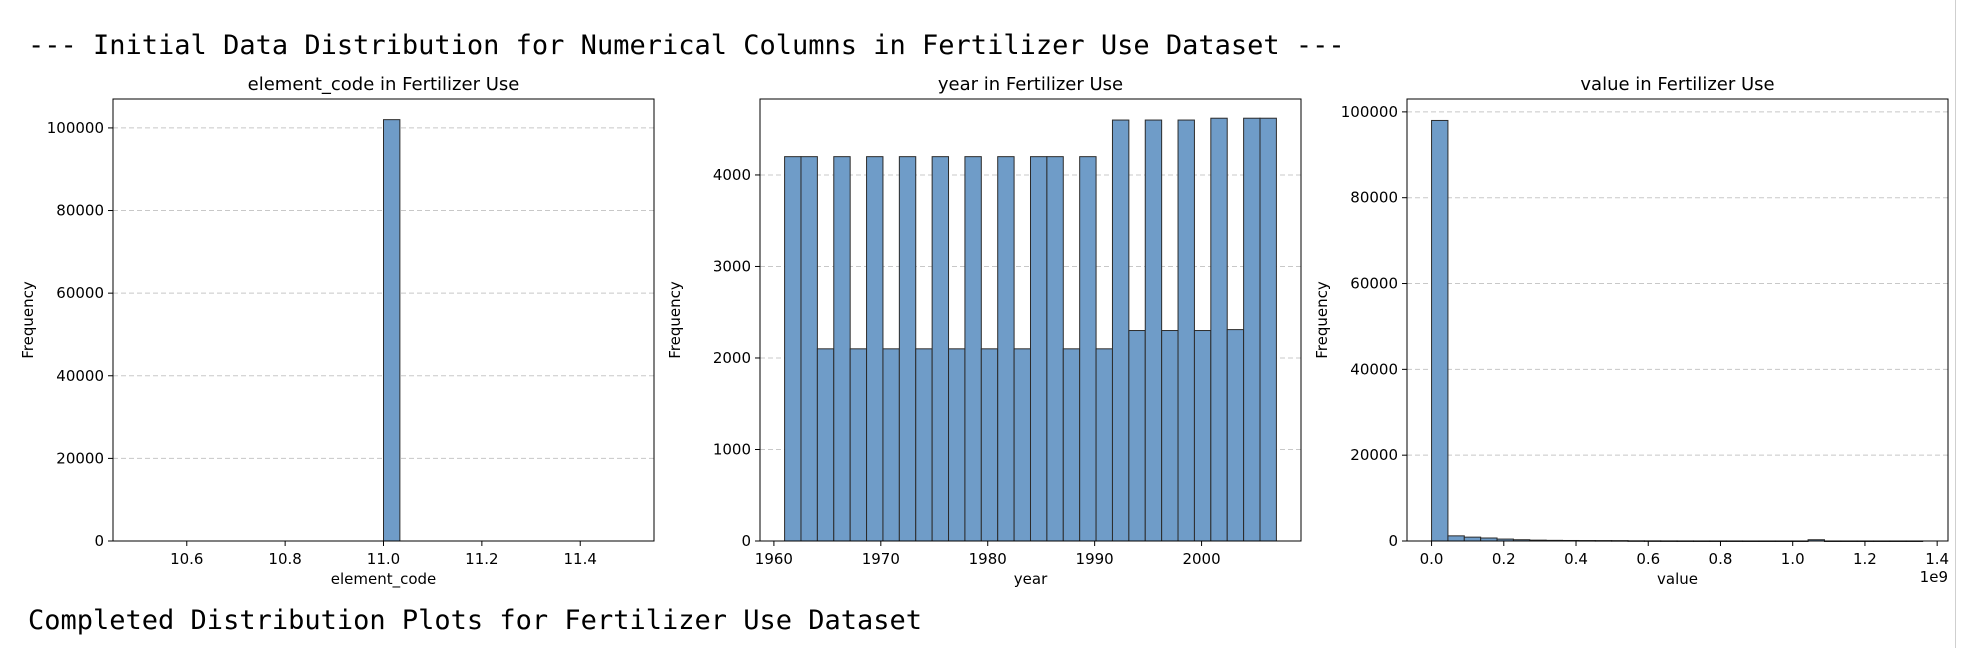  What do you see at coordinates (1648, 559) in the screenshot?
I see `x-tick-label: 0.6` at bounding box center [1648, 559].